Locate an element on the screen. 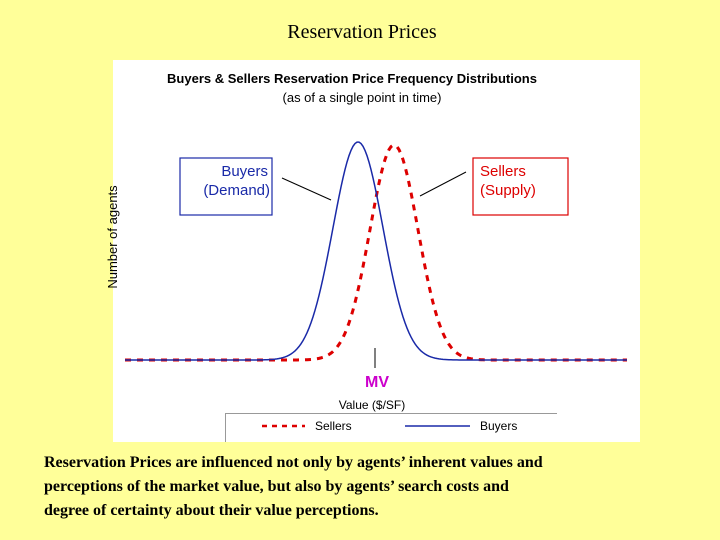 Image resolution: width=720 pixels, height=540 pixels. slide-title: Reservation Prices is located at coordinates (362, 32).